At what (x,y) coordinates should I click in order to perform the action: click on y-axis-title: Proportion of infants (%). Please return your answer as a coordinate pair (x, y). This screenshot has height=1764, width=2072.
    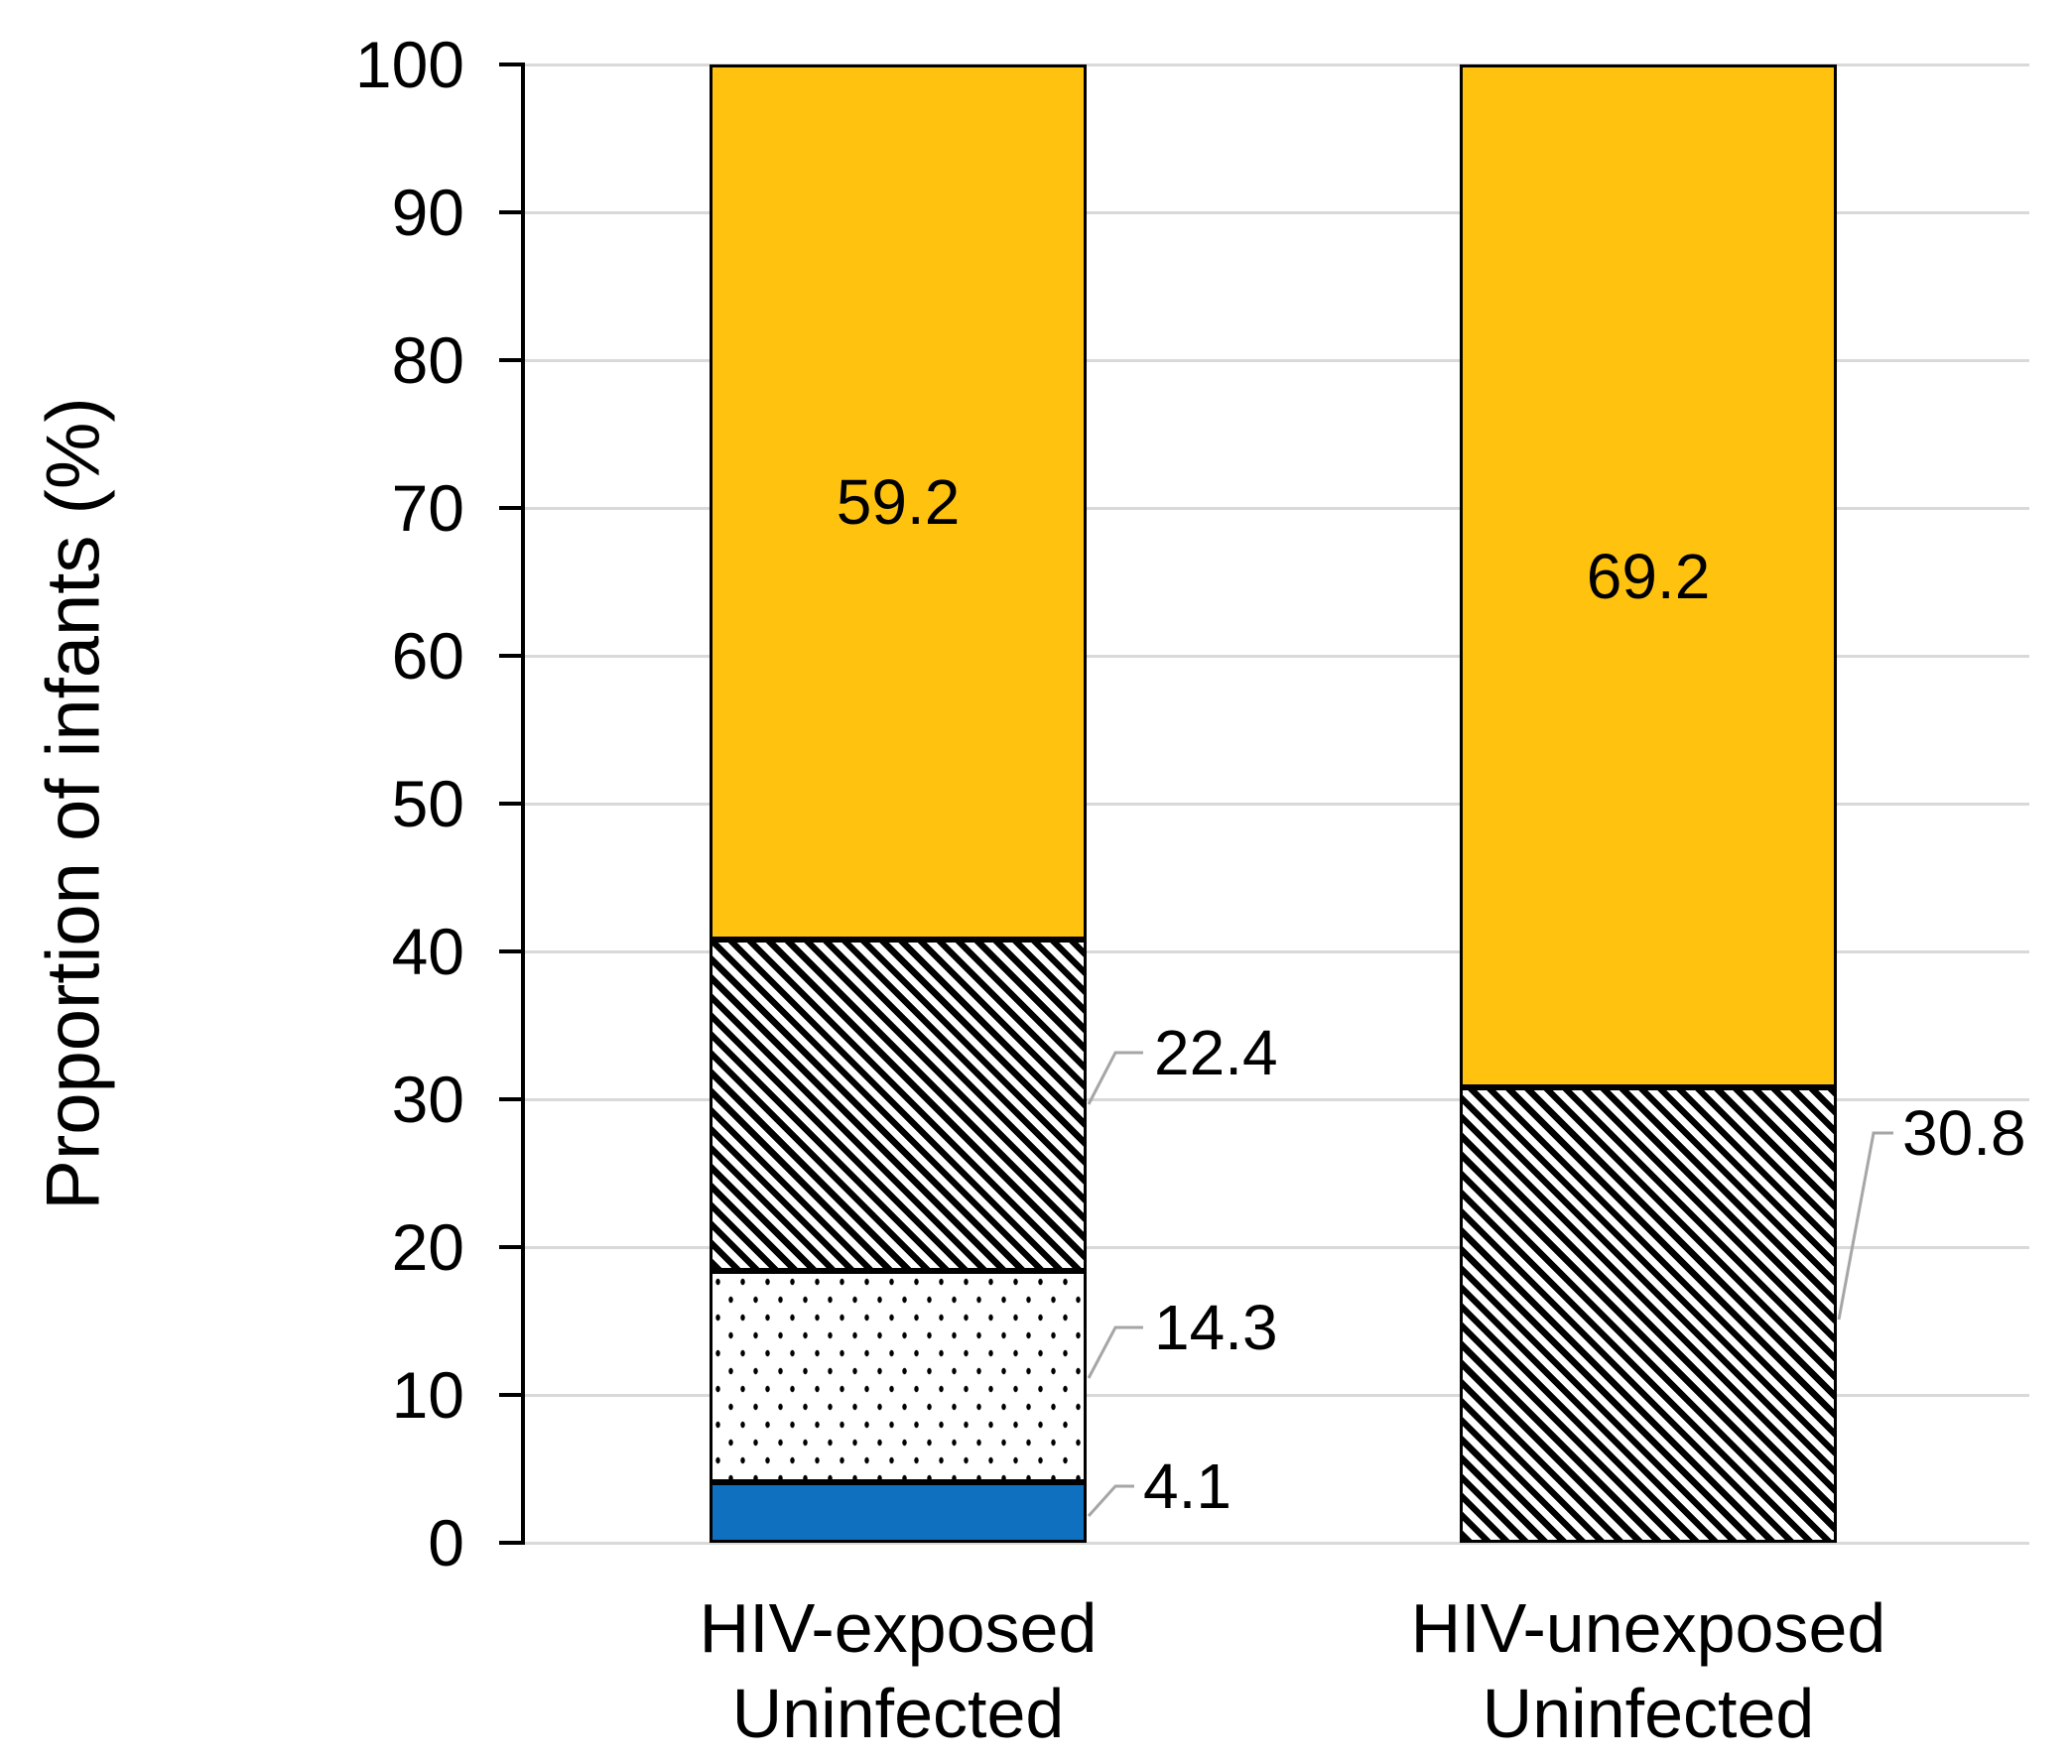
    Looking at the image, I should click on (73, 803).